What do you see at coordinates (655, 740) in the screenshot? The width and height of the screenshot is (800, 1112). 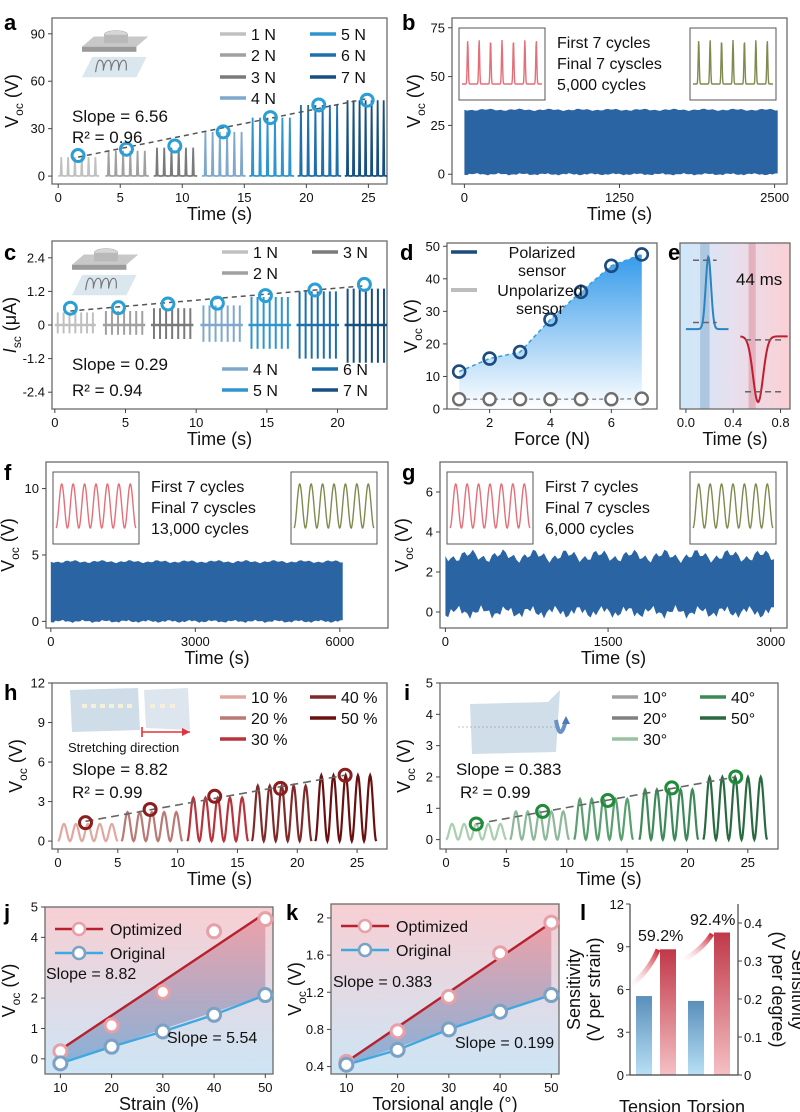 I see `legend-label: 30°` at bounding box center [655, 740].